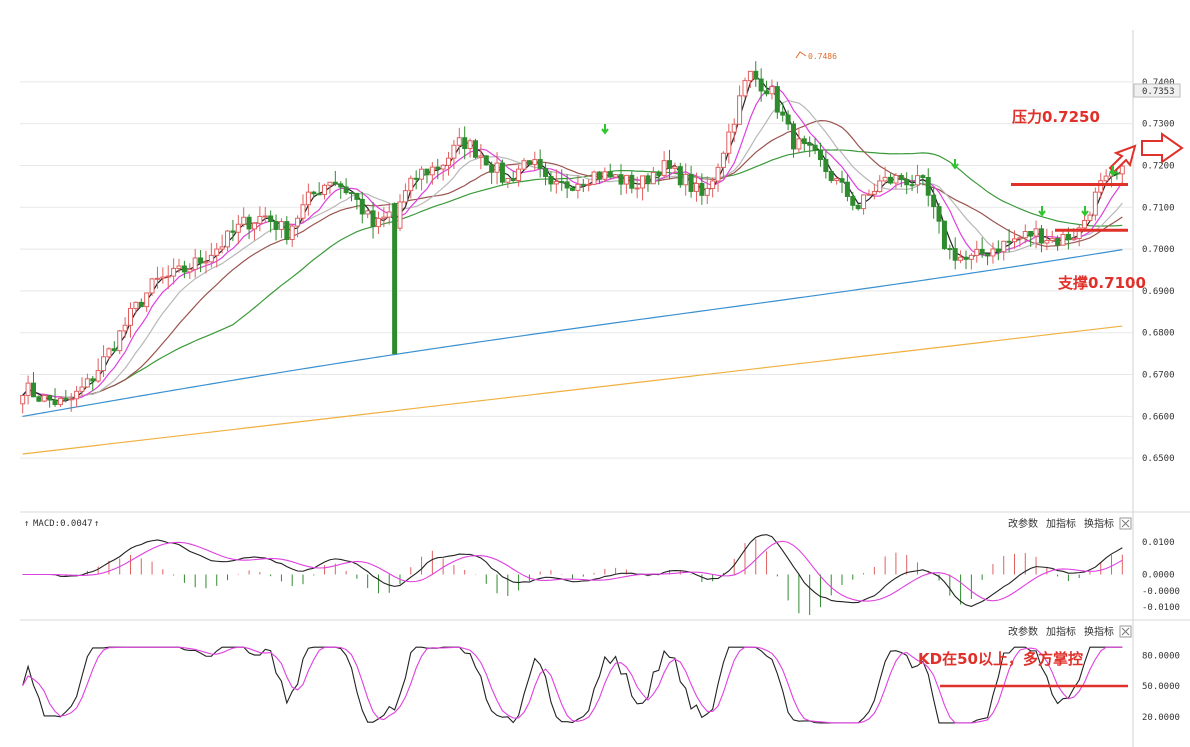  What do you see at coordinates (572, 685) in the screenshot?
I see `kd-d-line` at bounding box center [572, 685].